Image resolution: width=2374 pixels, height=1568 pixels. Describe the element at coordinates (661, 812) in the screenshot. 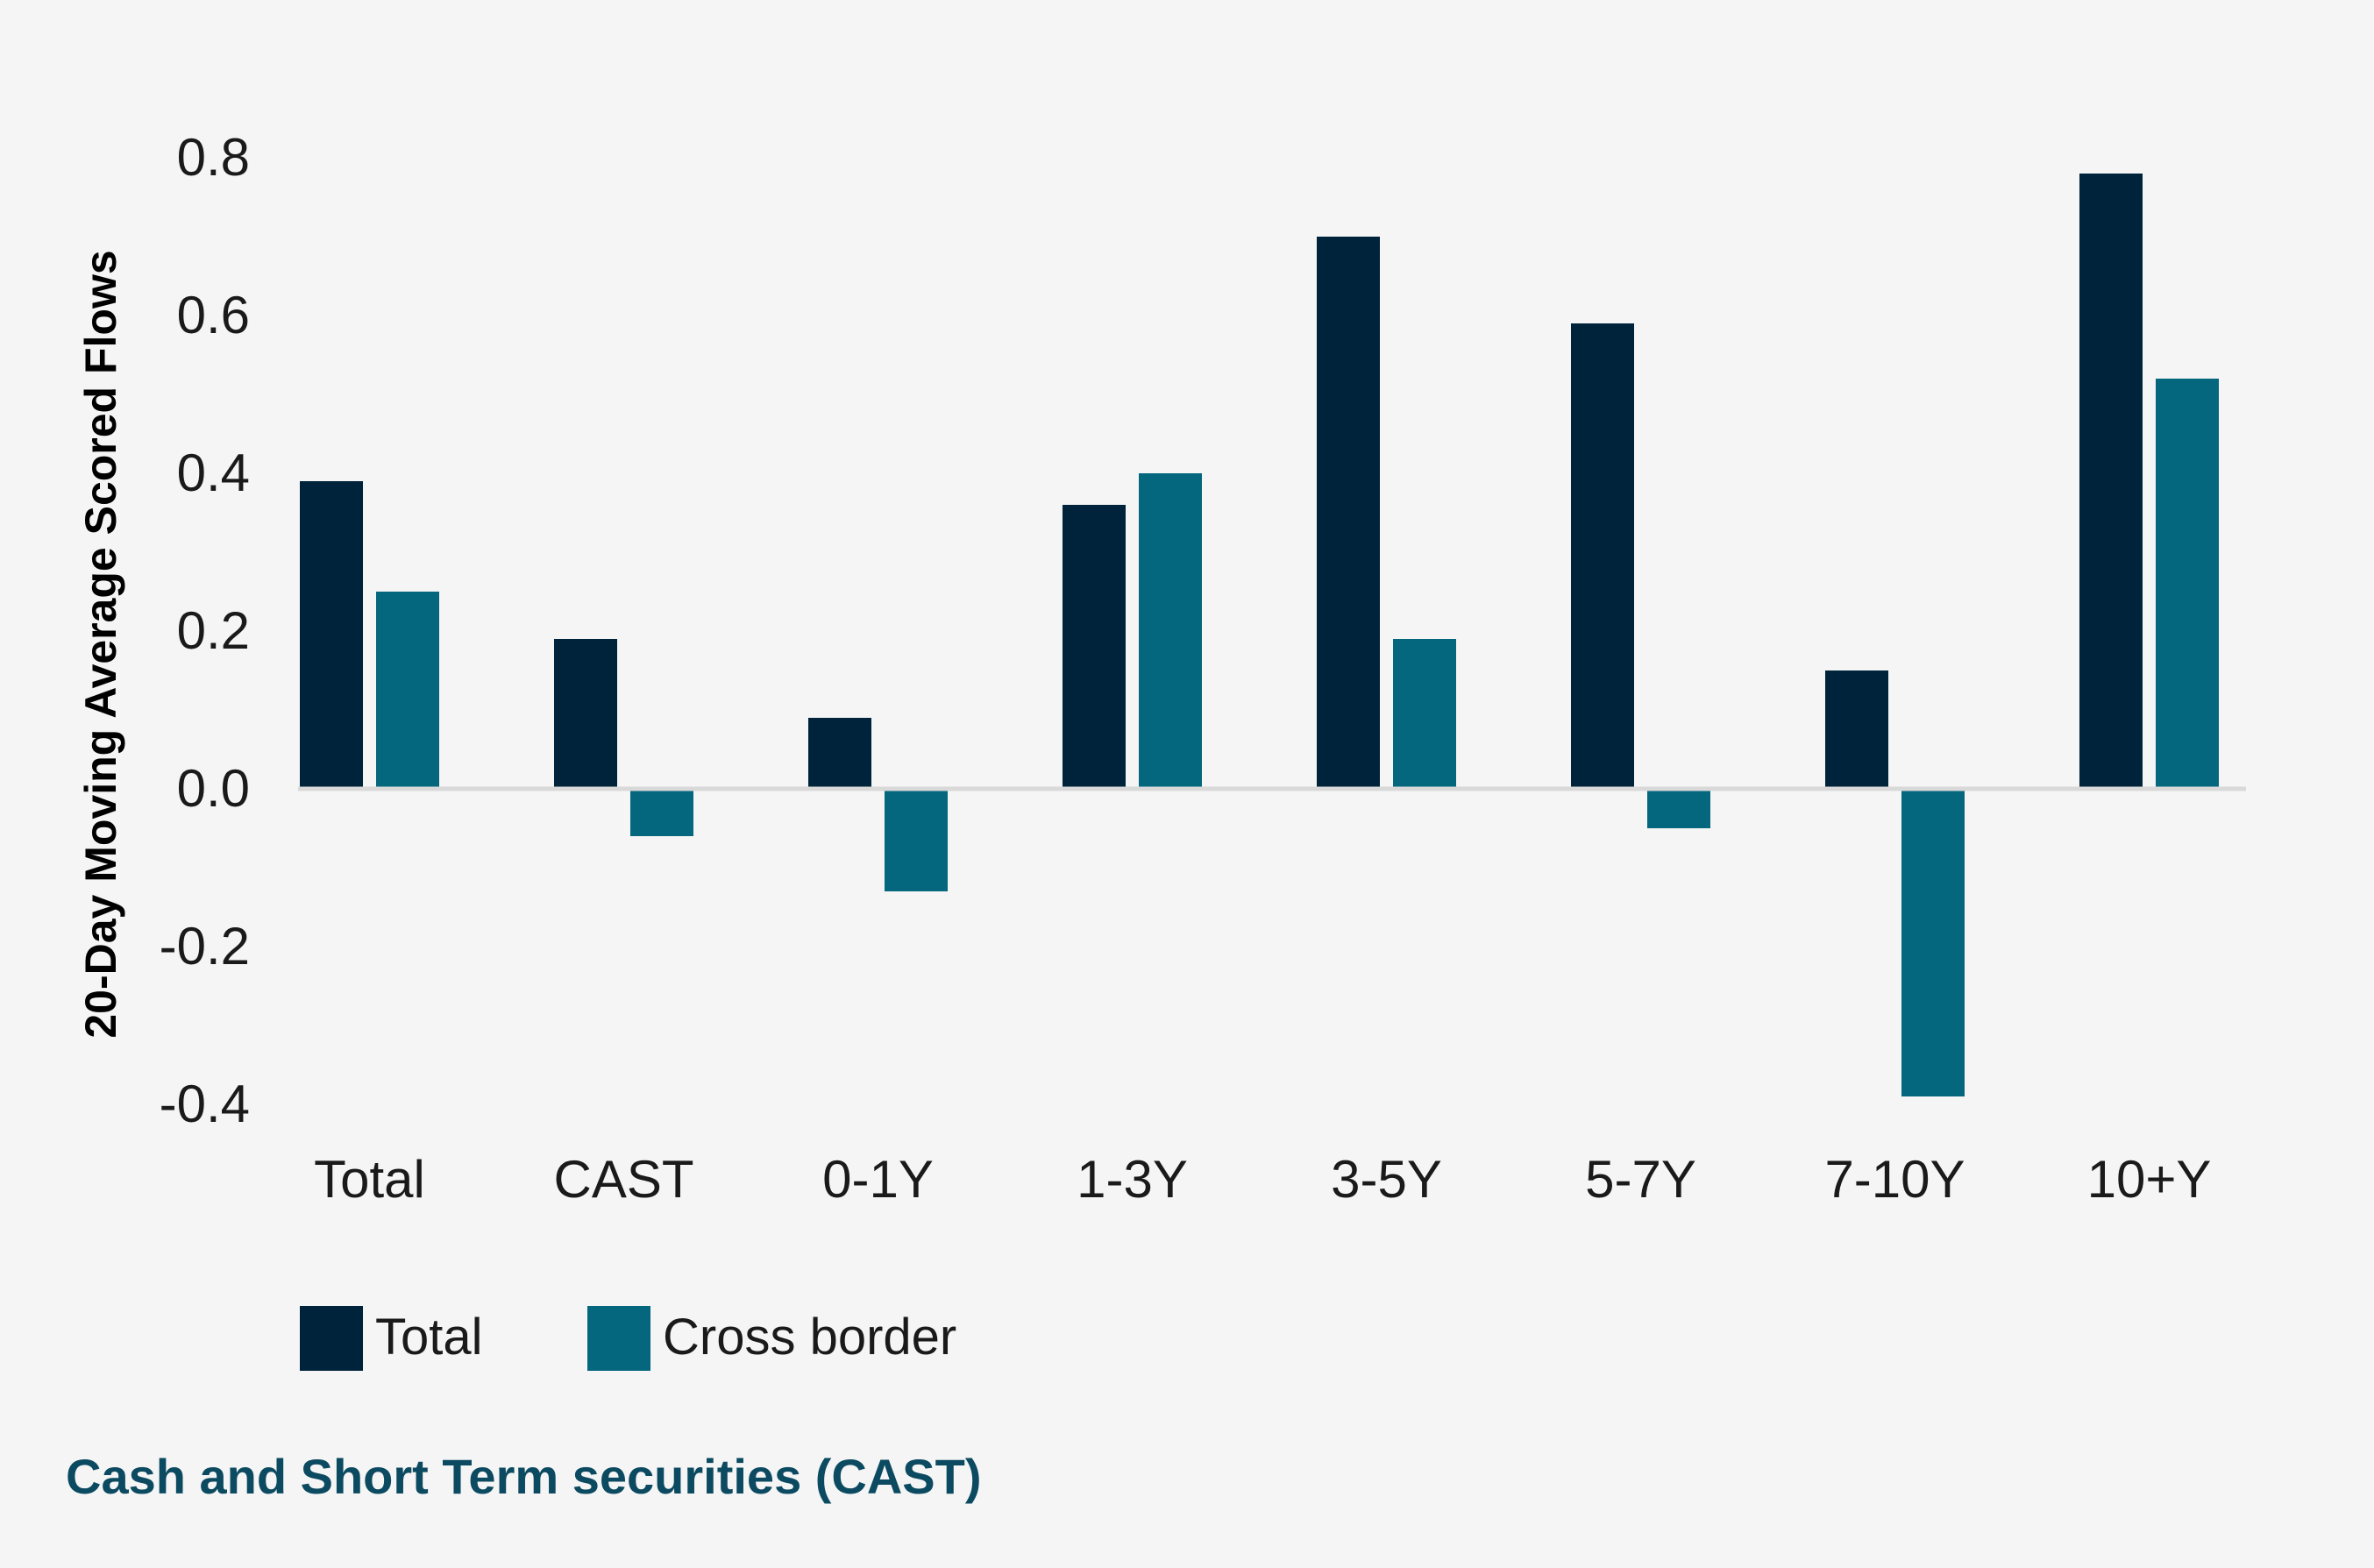

I see `bar-cross-border-CAST` at that location.